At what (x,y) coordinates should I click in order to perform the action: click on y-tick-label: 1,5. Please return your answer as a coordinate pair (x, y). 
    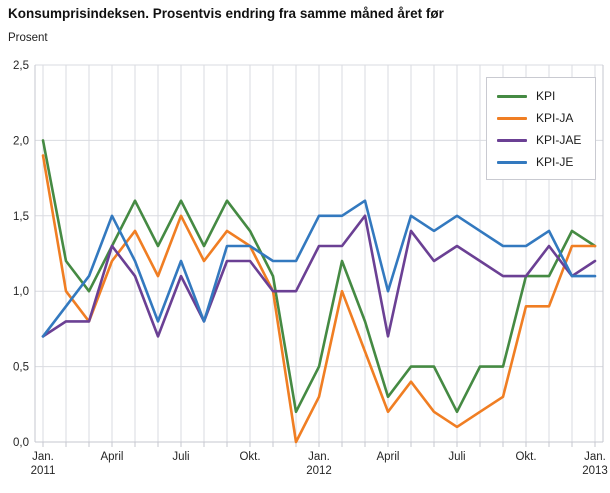
    Looking at the image, I should click on (21, 217).